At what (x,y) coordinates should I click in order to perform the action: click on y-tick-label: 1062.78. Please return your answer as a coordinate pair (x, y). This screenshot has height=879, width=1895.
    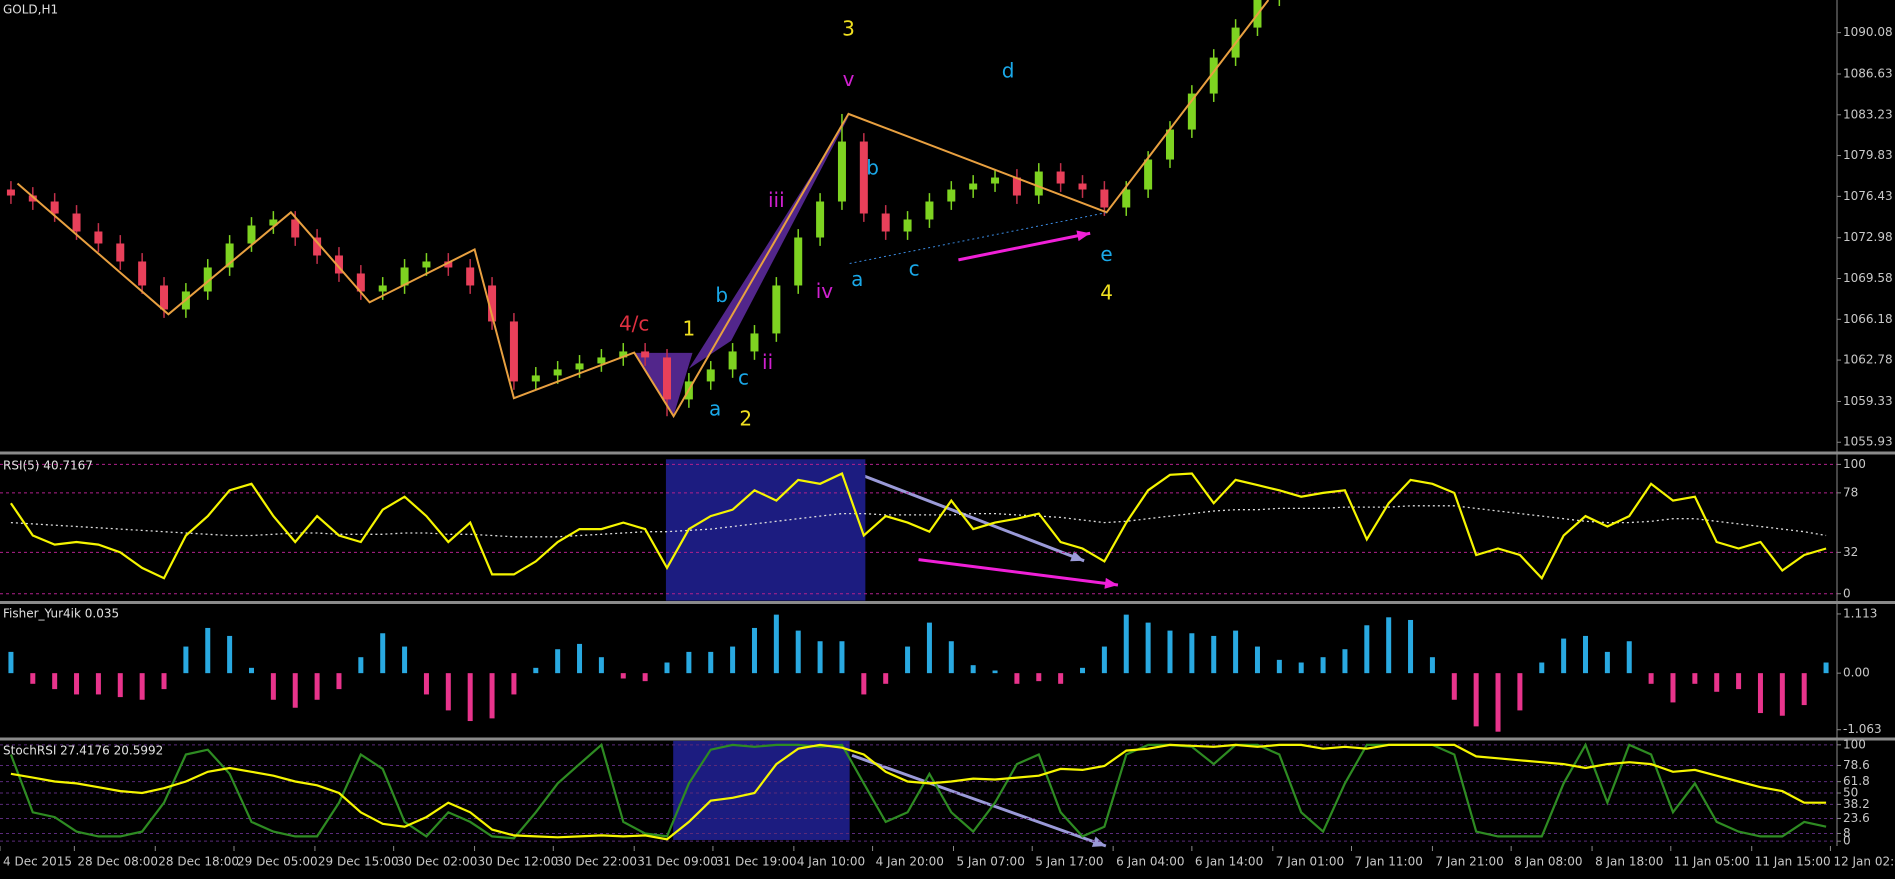
    Looking at the image, I should click on (1868, 360).